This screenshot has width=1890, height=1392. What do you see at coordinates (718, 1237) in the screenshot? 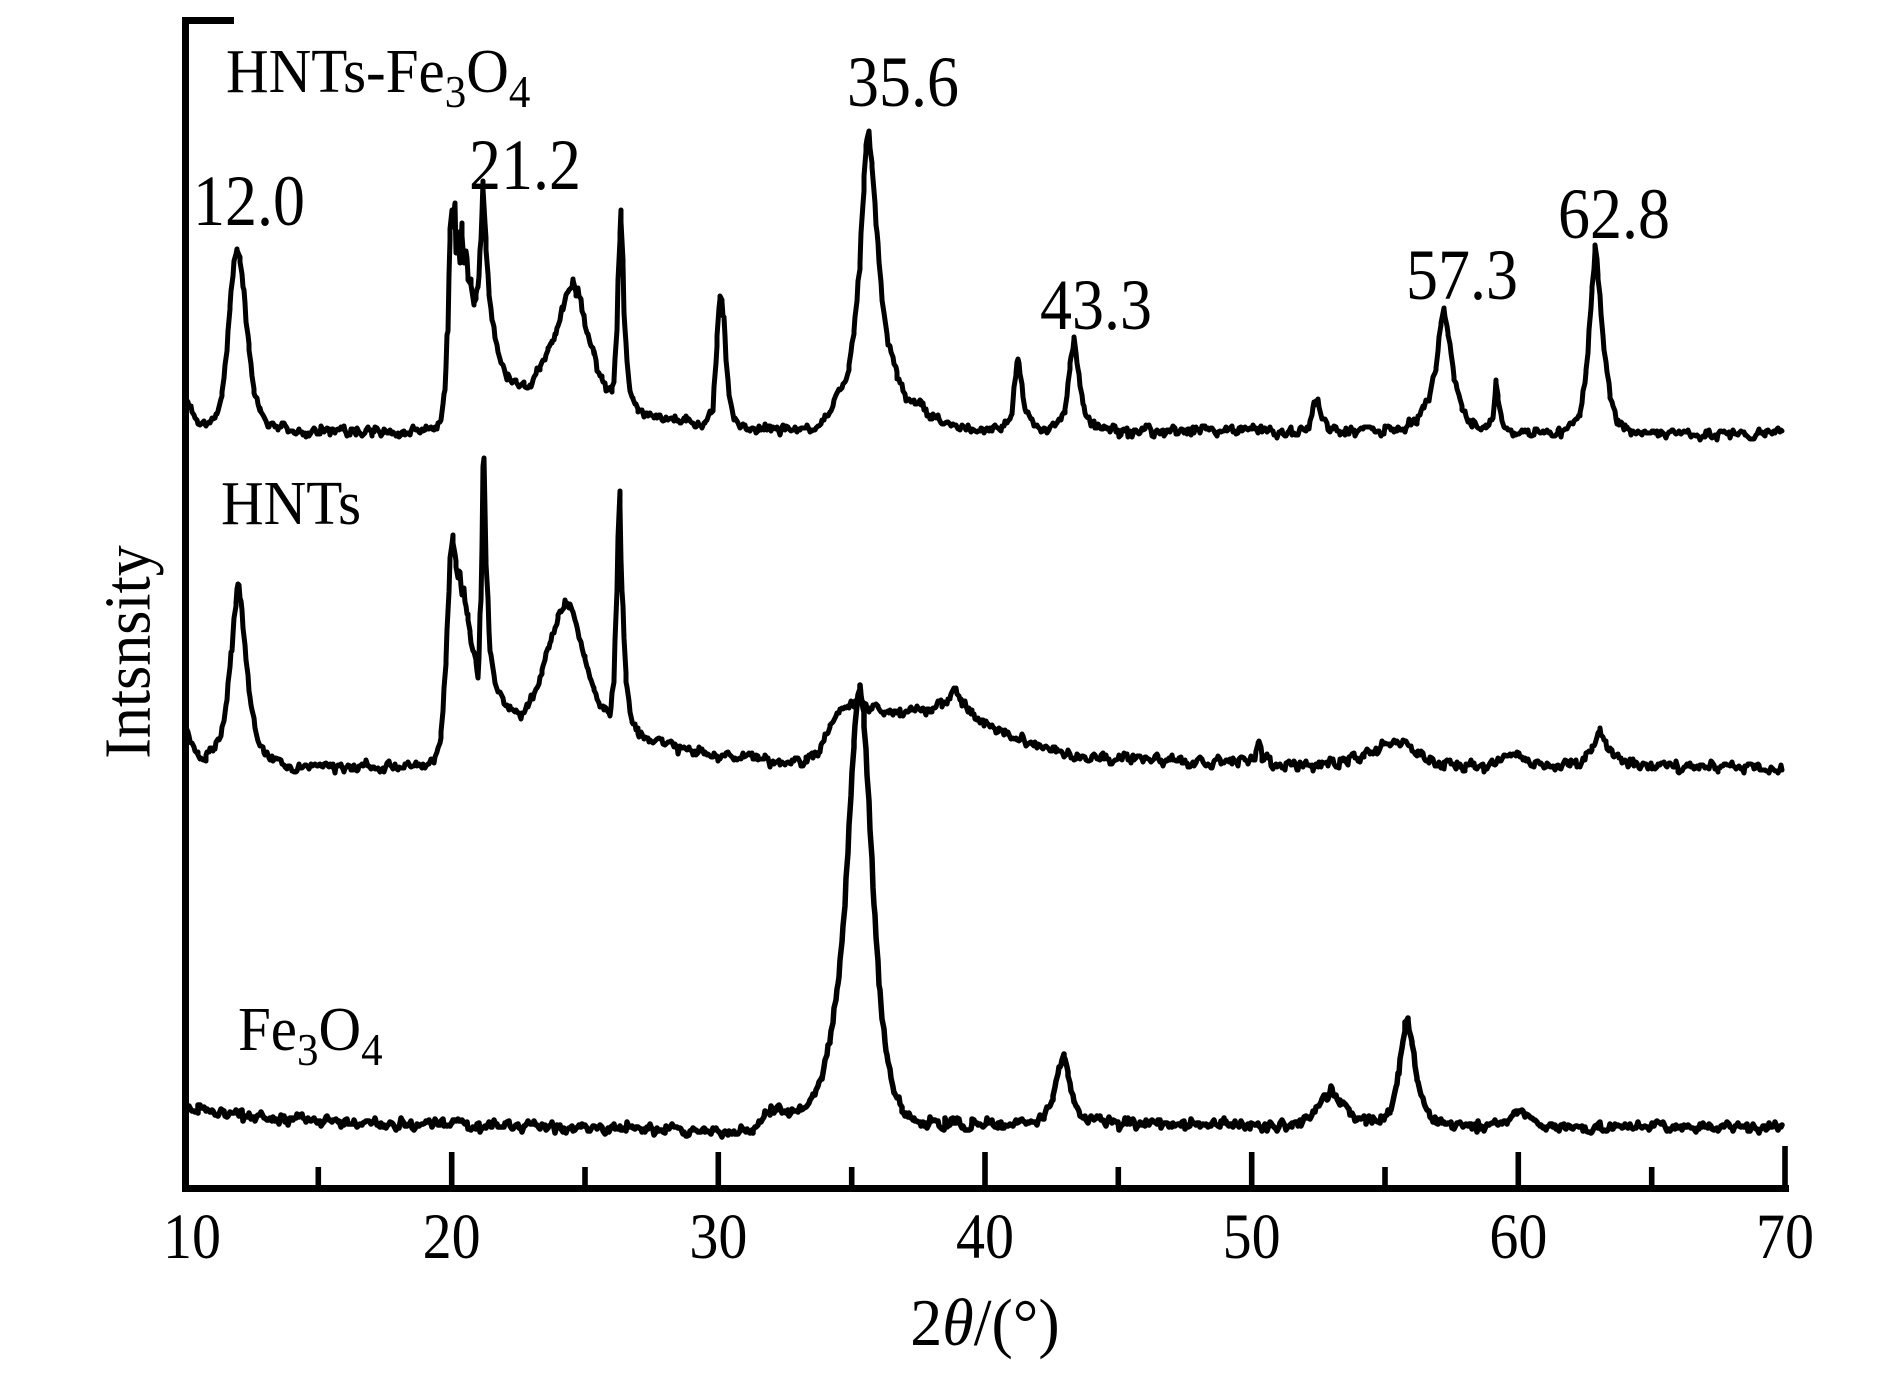
I see `svg-text: 30` at bounding box center [718, 1237].